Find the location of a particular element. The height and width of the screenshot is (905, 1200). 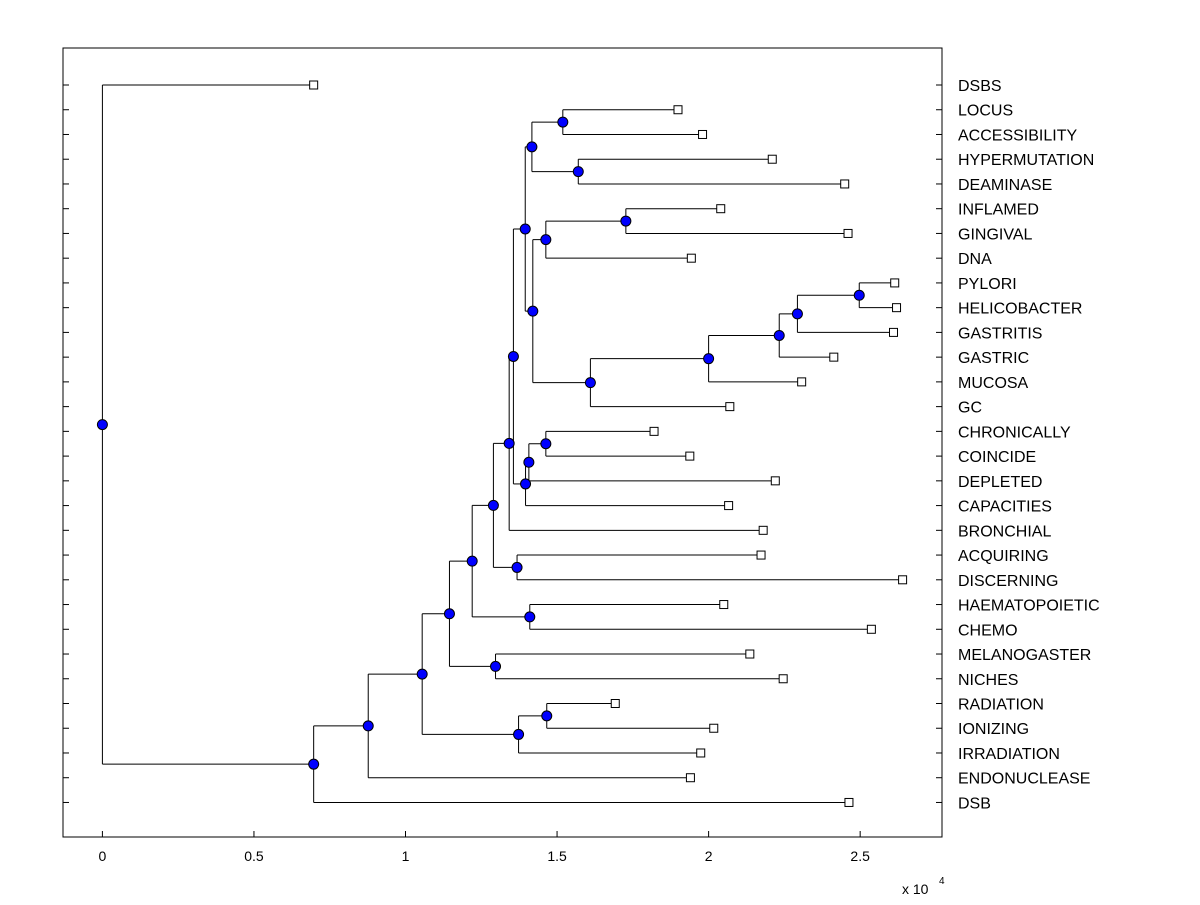

node-marker-n_locus_acc is located at coordinates (563, 122).